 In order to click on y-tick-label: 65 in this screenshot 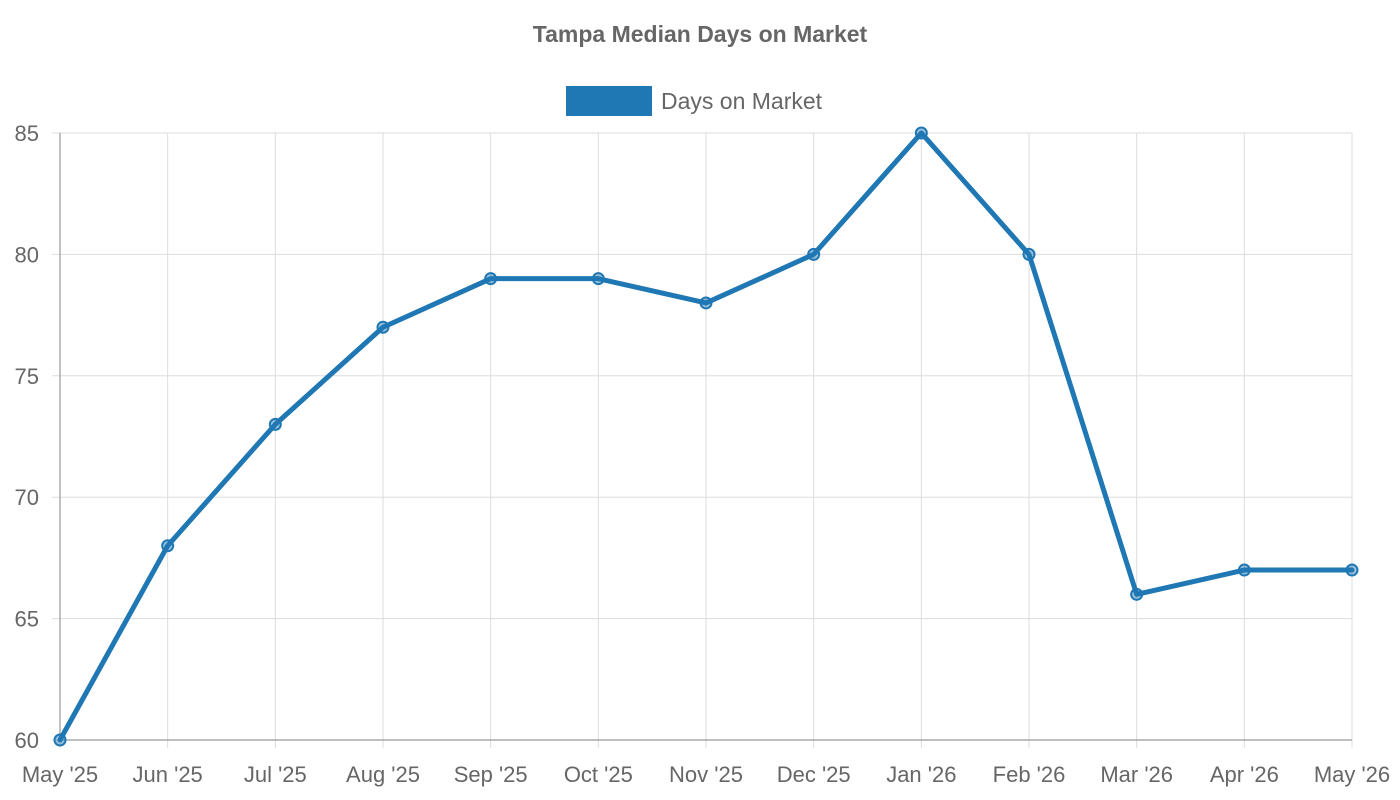, I will do `click(27, 619)`.